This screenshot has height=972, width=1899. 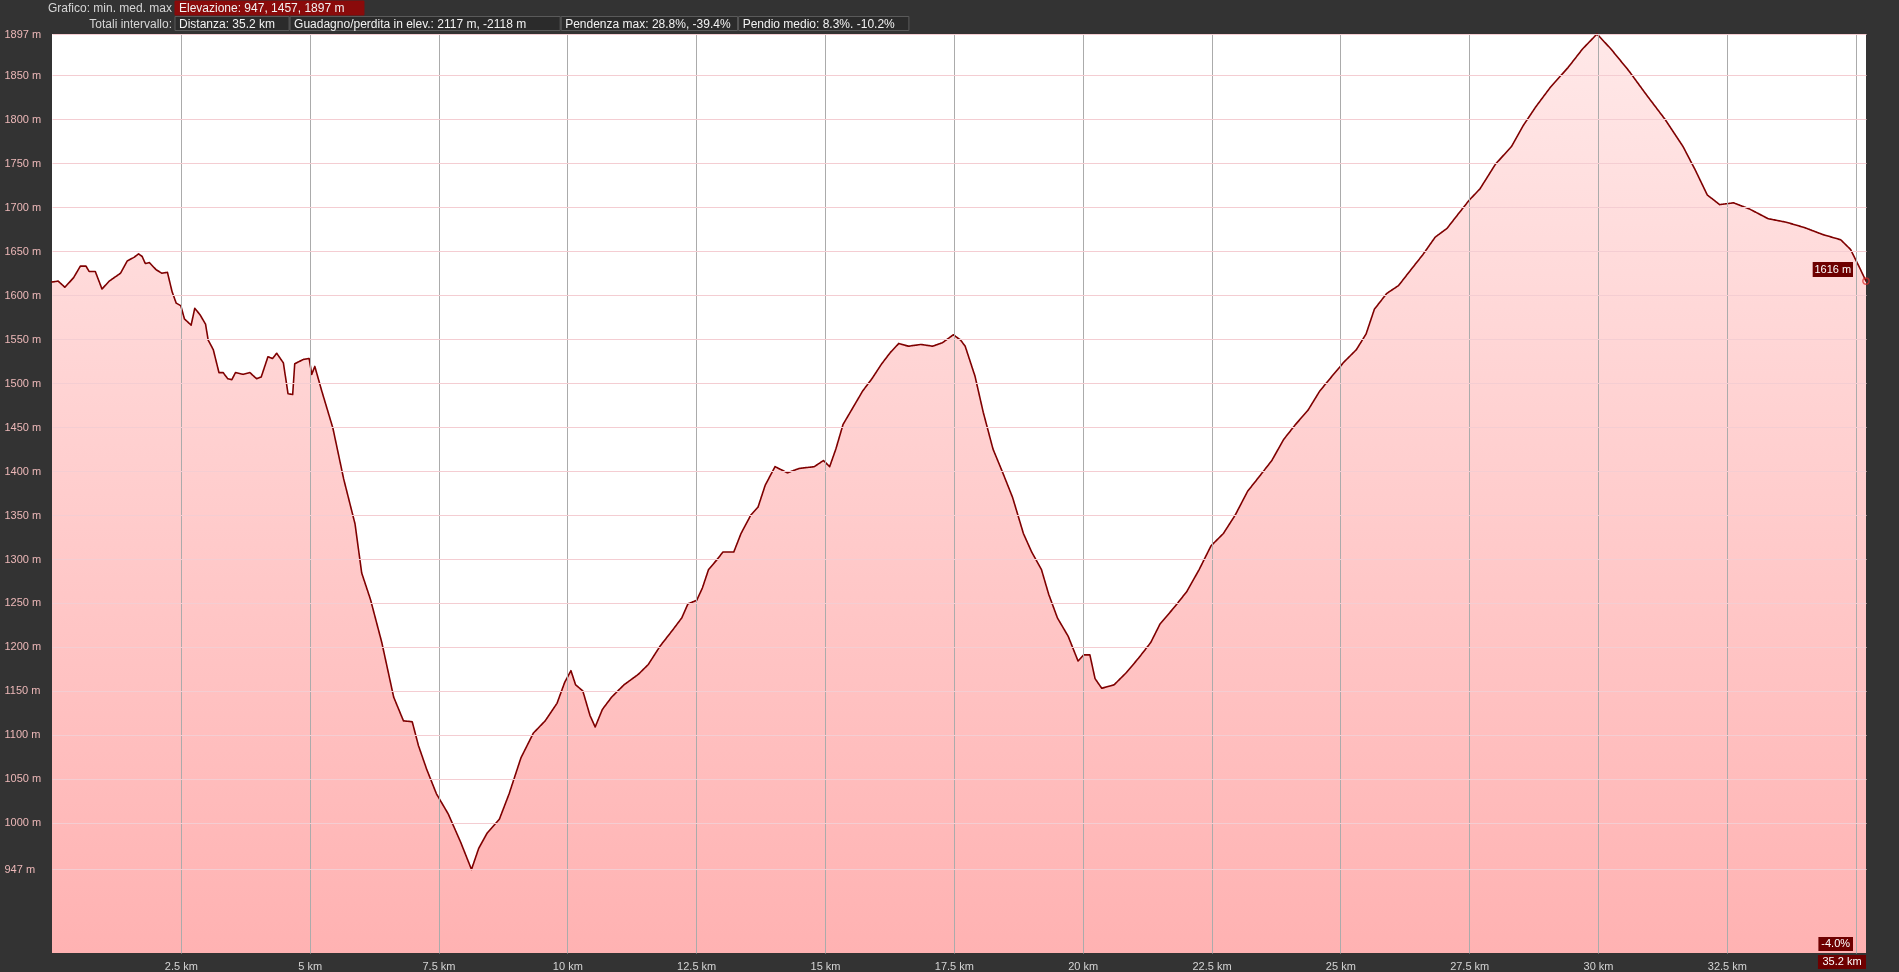 I want to click on y-tick-label: 1750 m, so click(x=23, y=162).